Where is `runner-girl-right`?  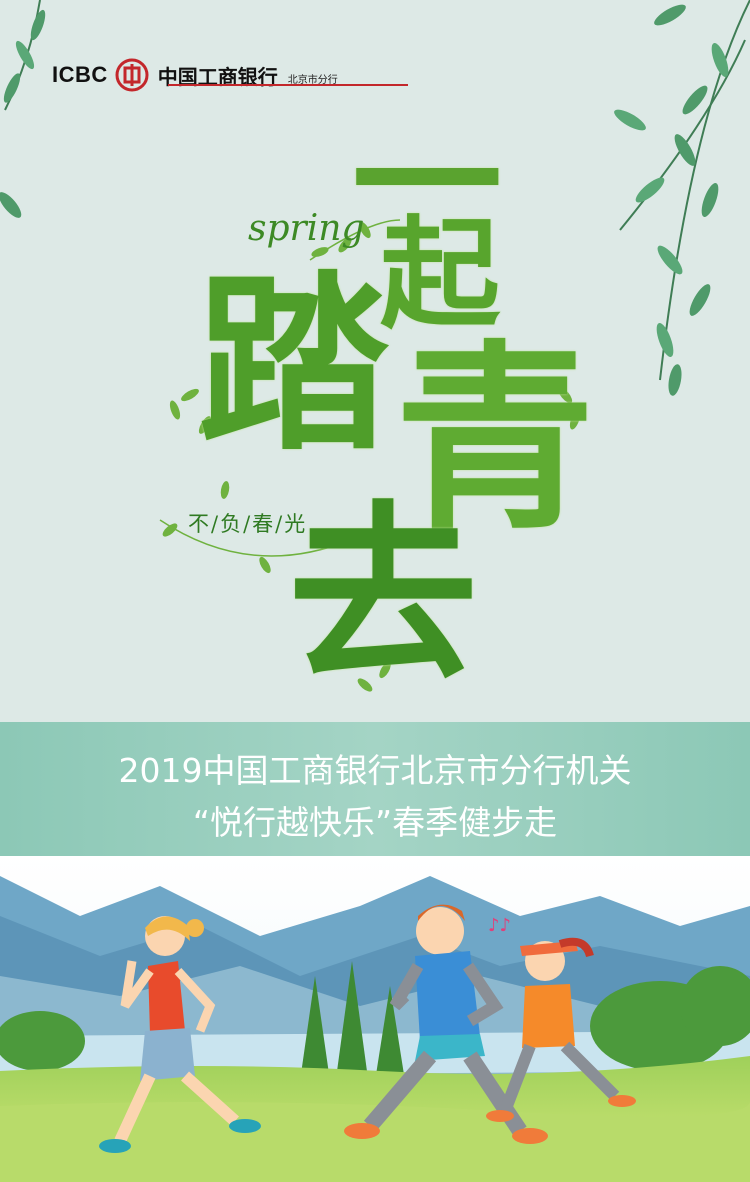 runner-girl-right is located at coordinates (561, 1029).